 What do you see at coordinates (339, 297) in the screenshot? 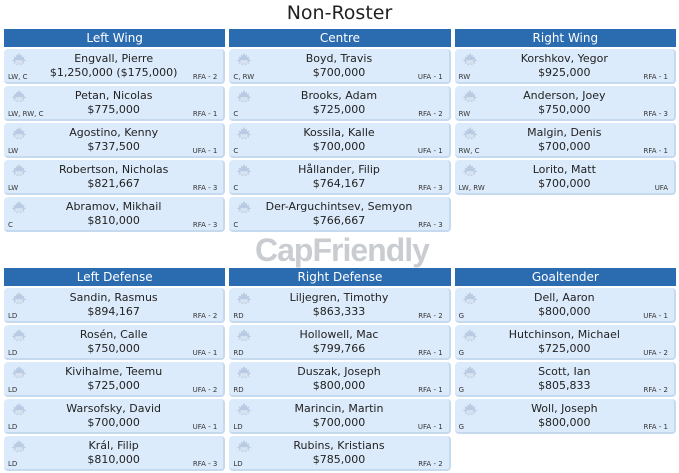
I see `player-name: Liljegren, Timothy` at bounding box center [339, 297].